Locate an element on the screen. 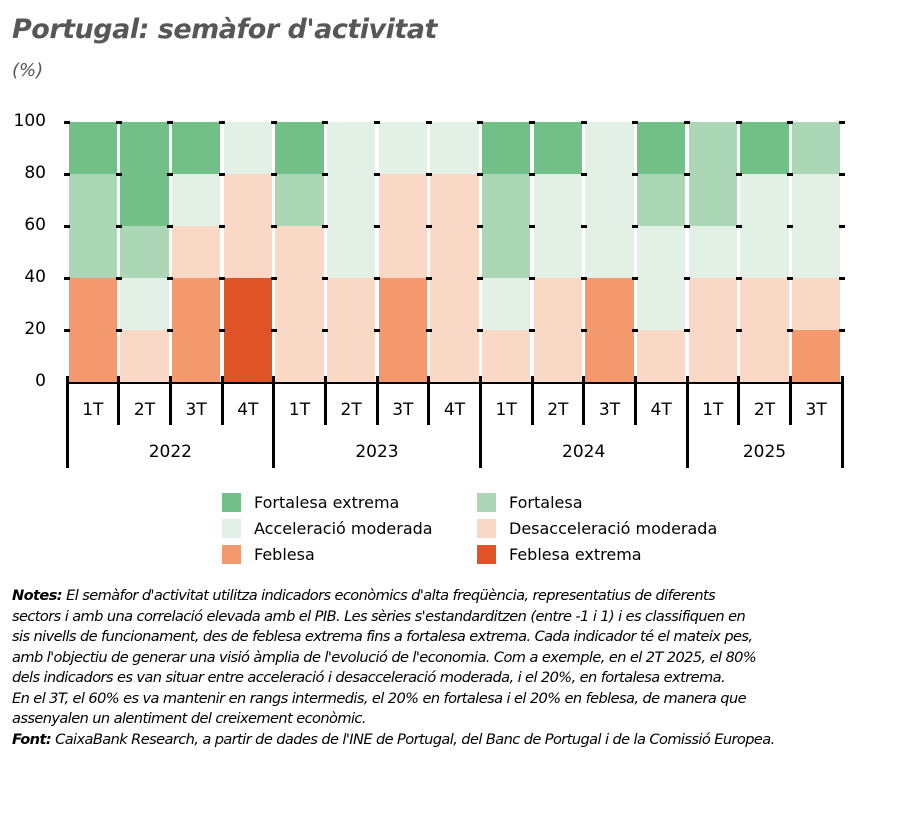 This screenshot has height=820, width=900. bar-4t-2024 is located at coordinates (661, 252).